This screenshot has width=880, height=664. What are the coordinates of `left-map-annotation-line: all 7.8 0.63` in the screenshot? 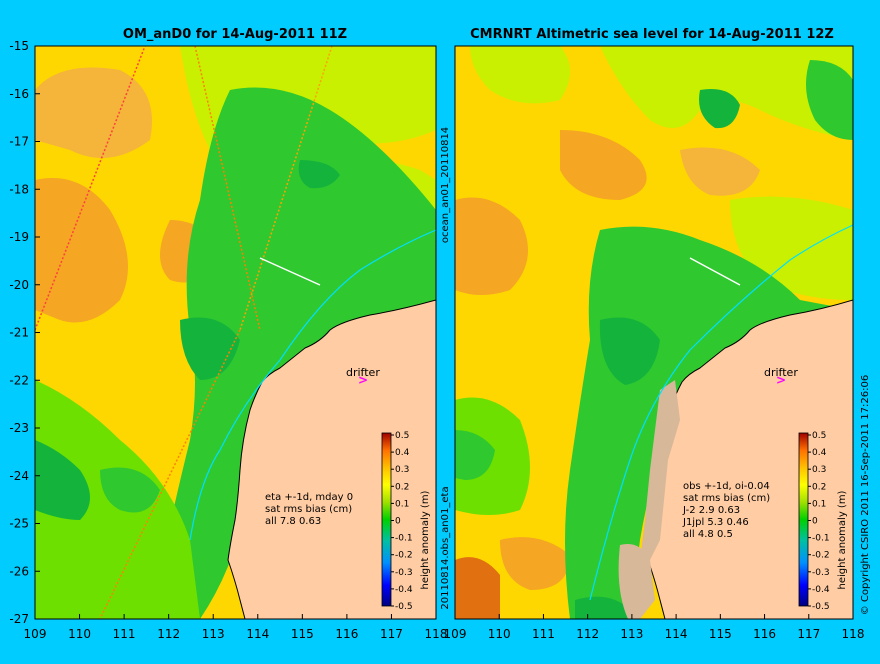 It's located at (293, 521).